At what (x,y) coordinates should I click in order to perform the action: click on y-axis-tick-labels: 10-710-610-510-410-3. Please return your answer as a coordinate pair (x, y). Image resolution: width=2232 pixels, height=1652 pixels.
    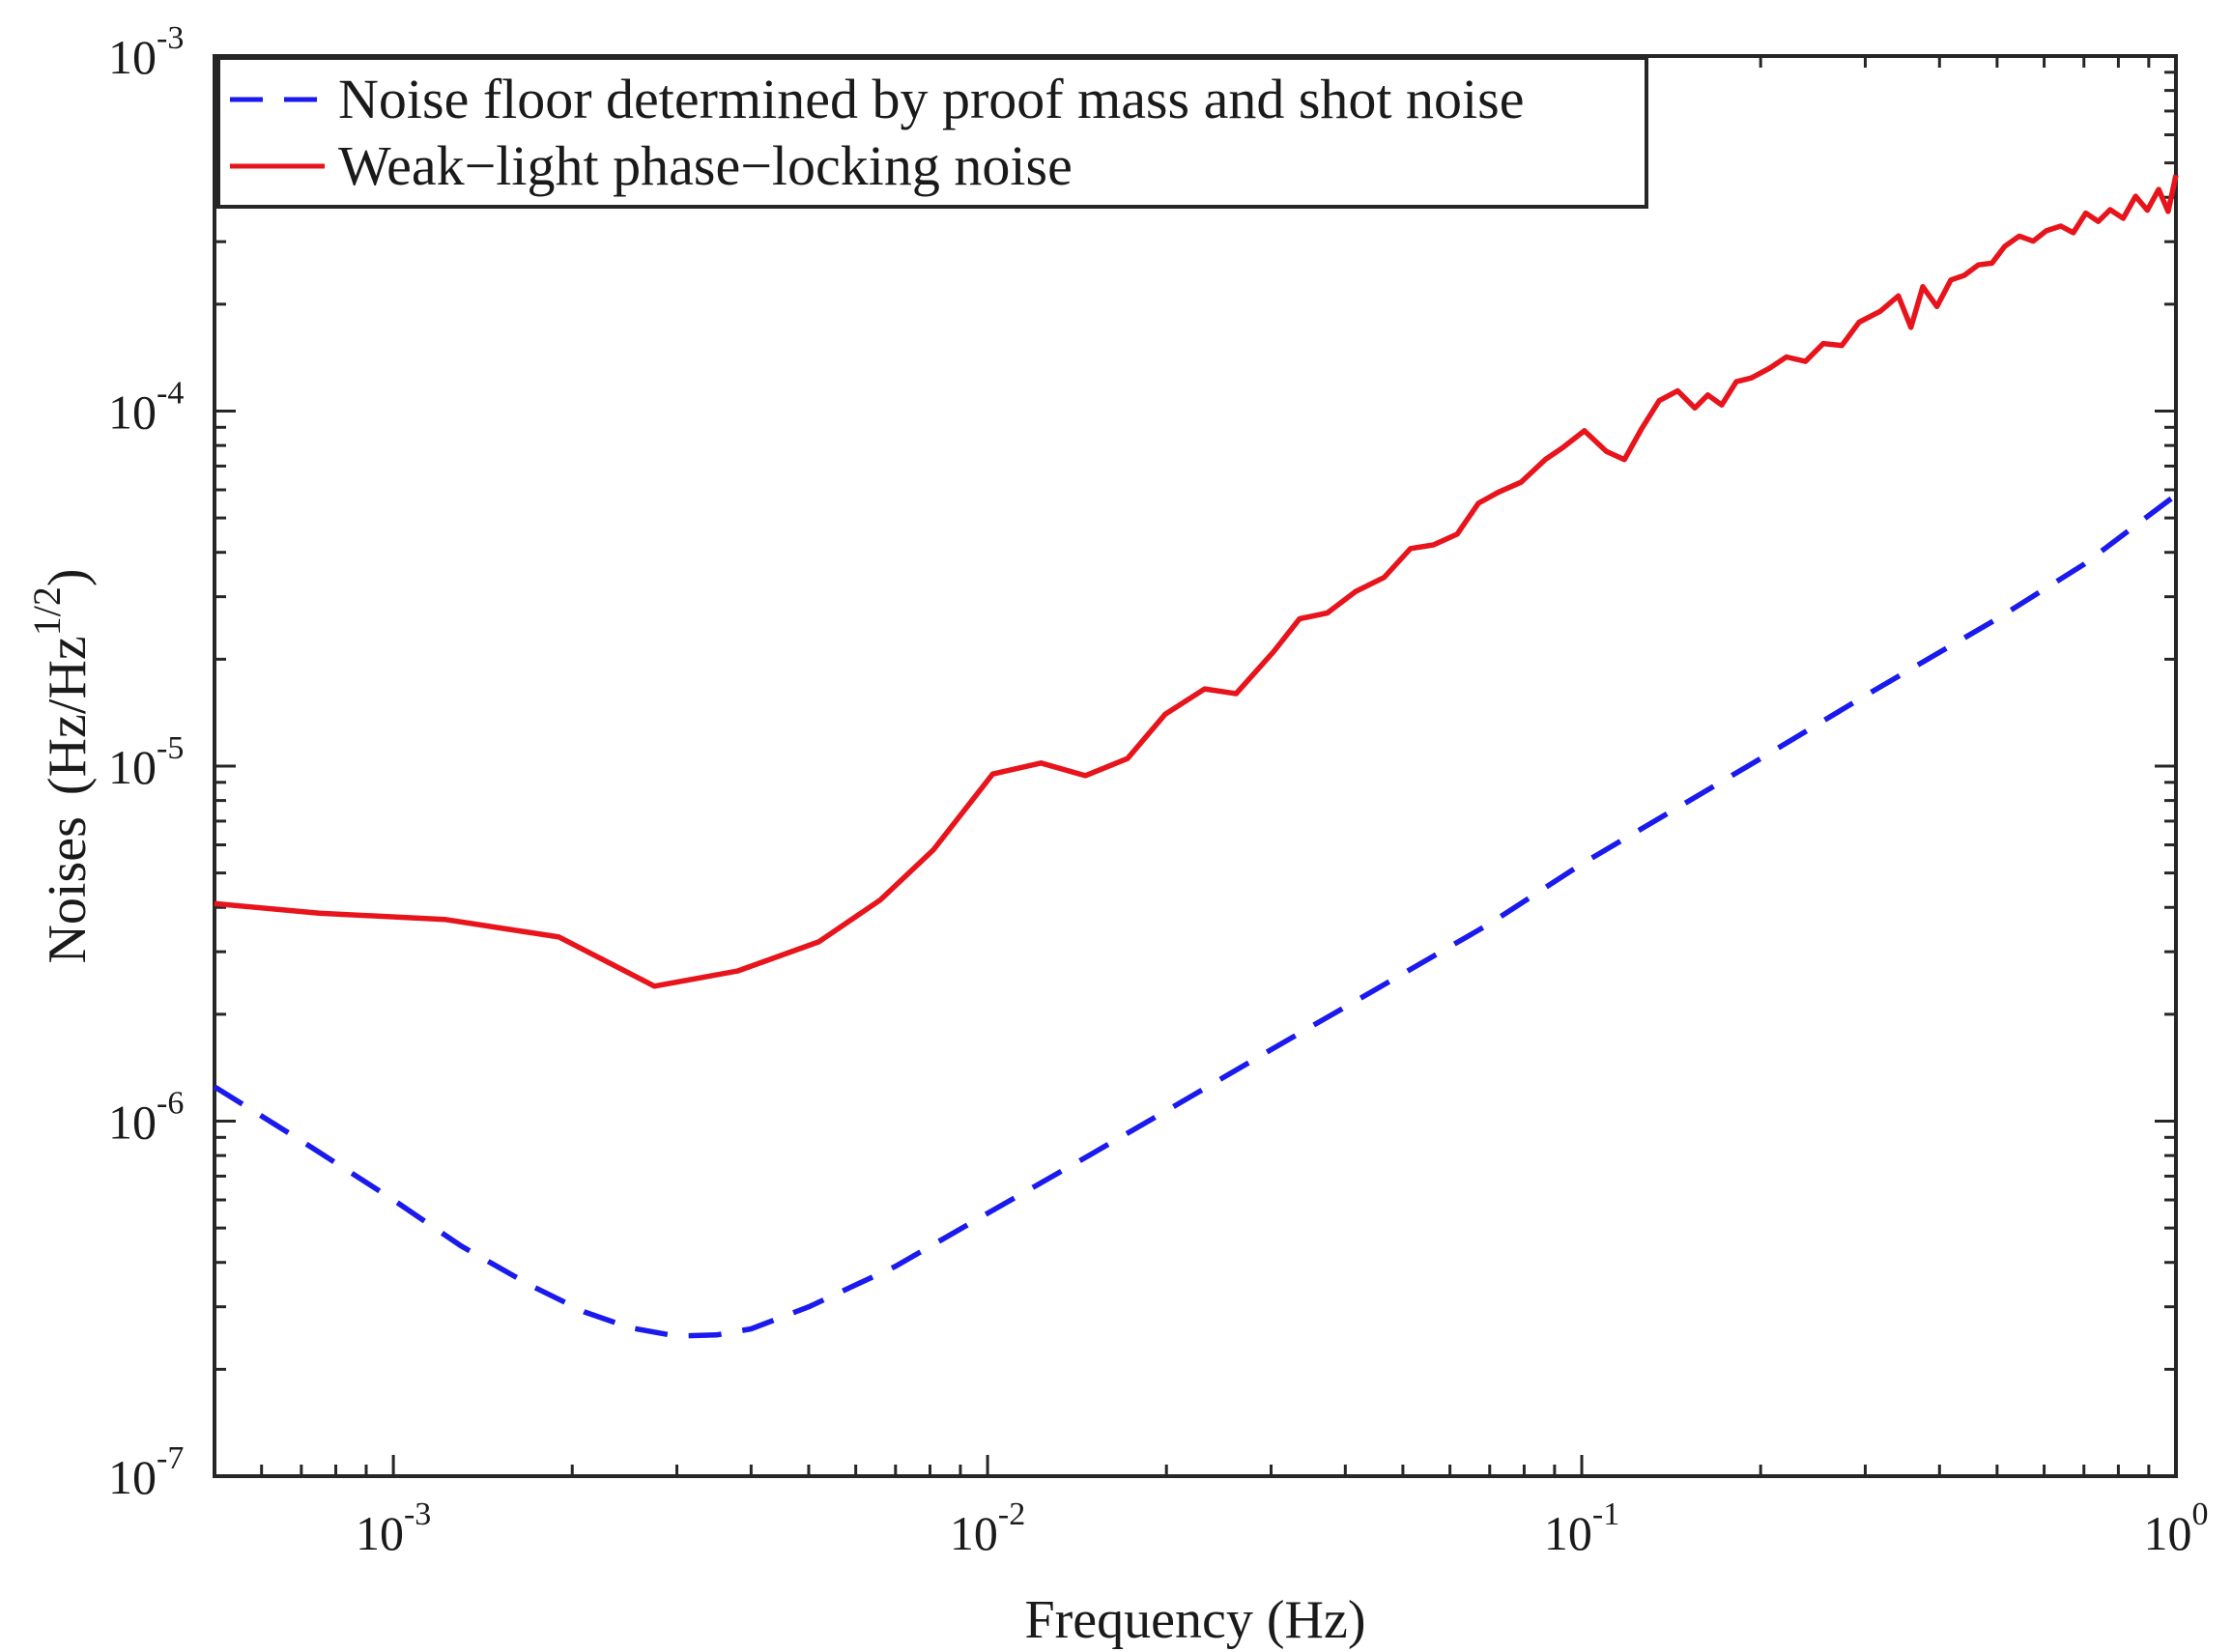
    Looking at the image, I should click on (146, 762).